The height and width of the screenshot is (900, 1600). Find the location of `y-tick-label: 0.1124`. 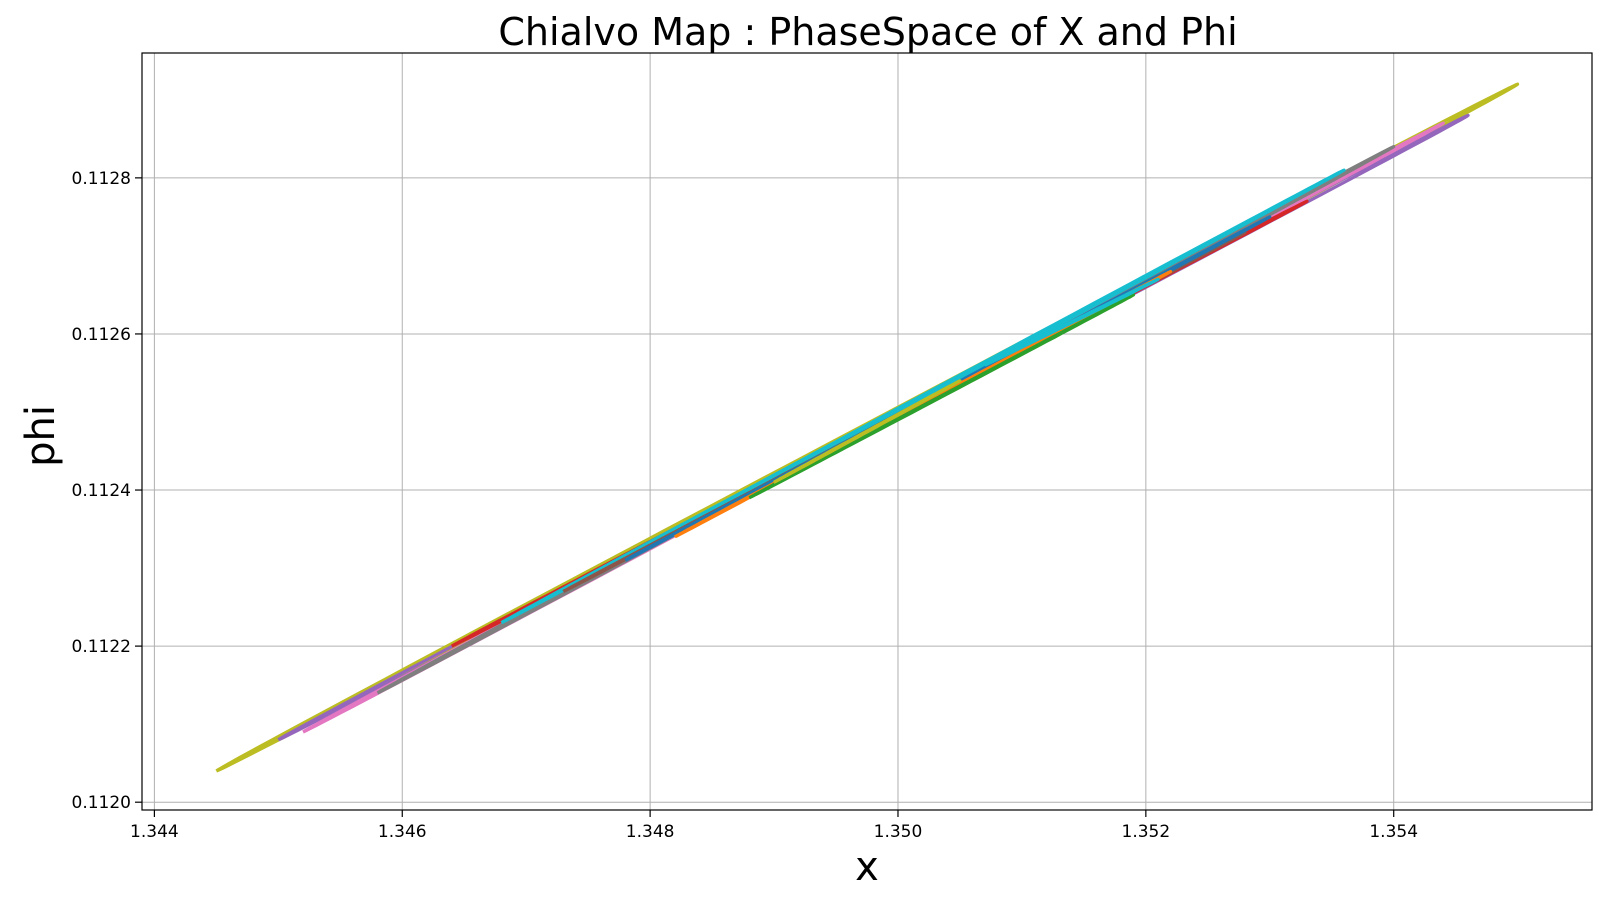

y-tick-label: 0.1124 is located at coordinates (101, 491).